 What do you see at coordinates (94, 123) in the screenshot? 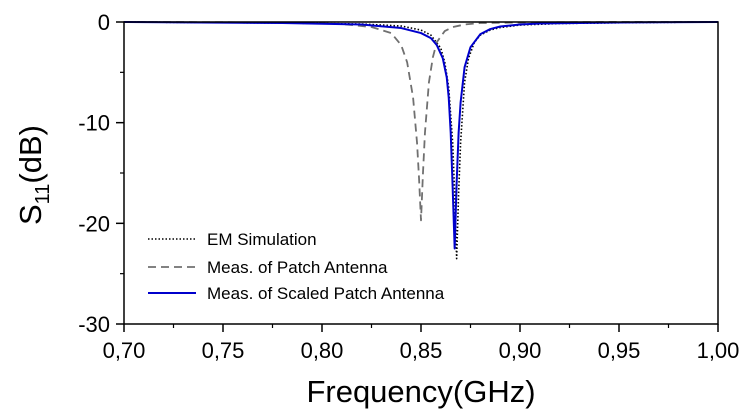
I see `y-tick-label: -10` at bounding box center [94, 123].